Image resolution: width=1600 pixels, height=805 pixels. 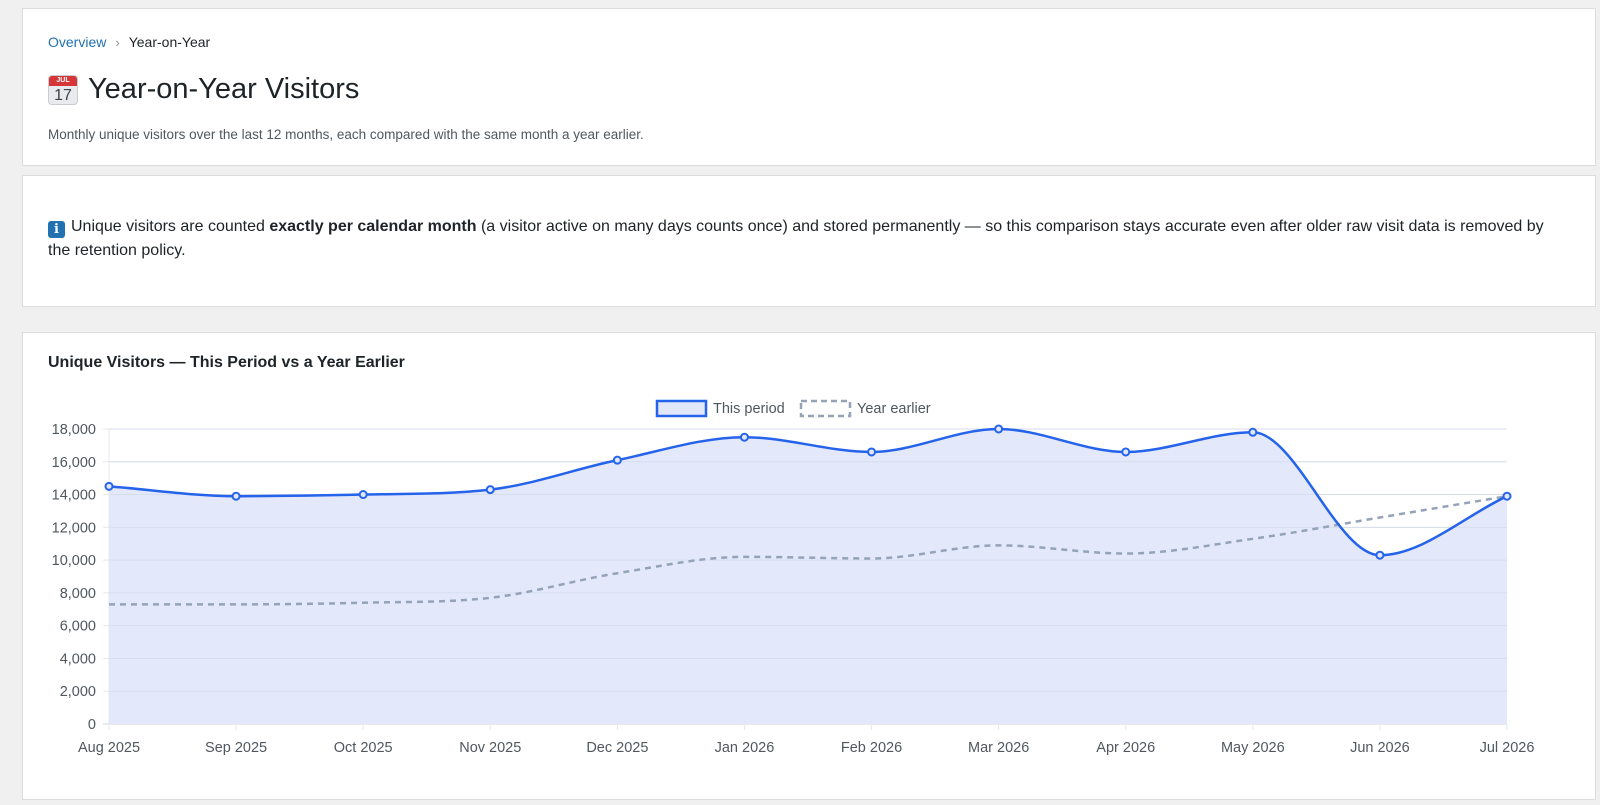 What do you see at coordinates (74, 496) in the screenshot?
I see `y-tick-label: 14,000` at bounding box center [74, 496].